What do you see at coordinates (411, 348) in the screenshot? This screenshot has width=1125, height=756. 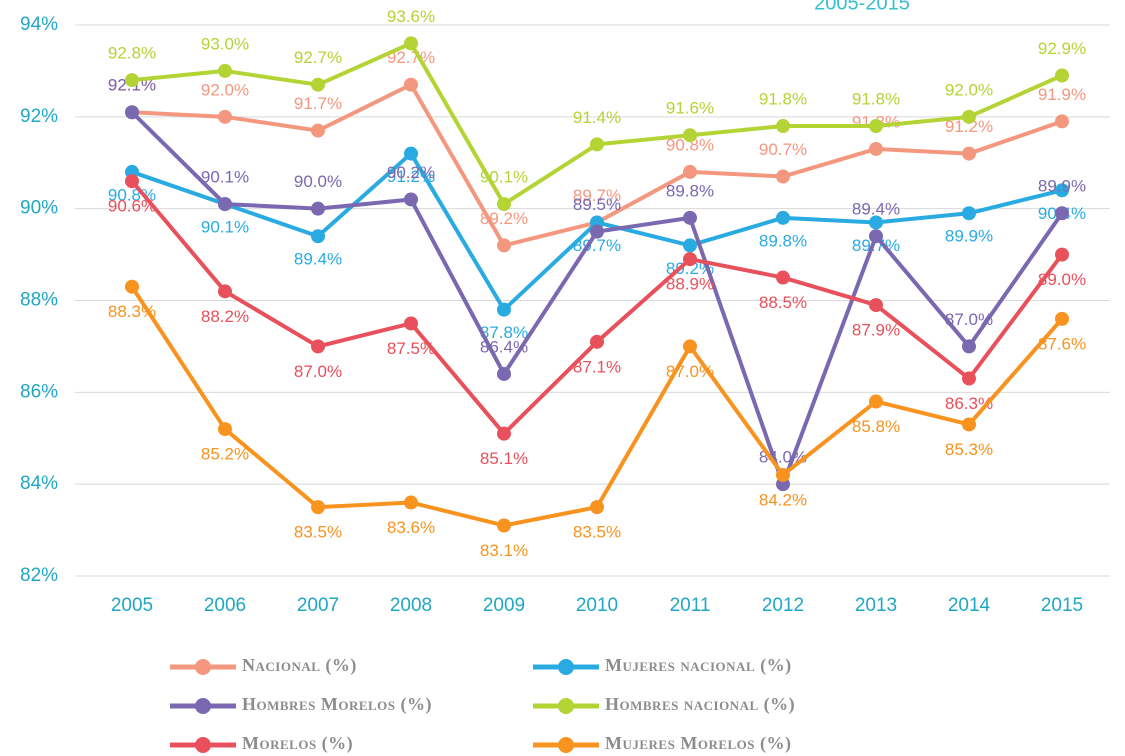 I see `data-label: 87.5%` at bounding box center [411, 348].